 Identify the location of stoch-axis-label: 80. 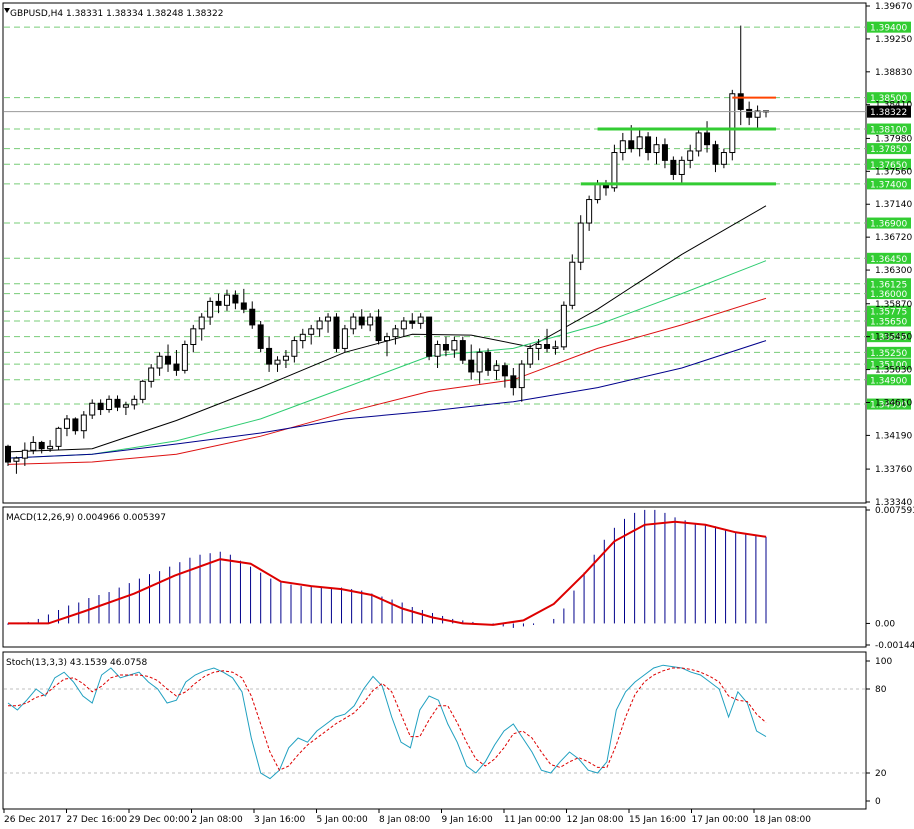
(881, 690).